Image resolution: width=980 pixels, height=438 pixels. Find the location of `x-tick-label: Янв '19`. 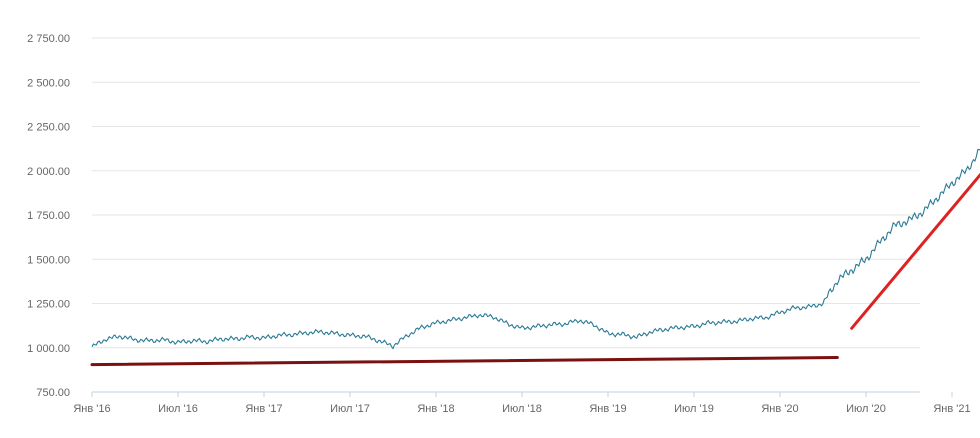

x-tick-label: Янв '19 is located at coordinates (607, 409).